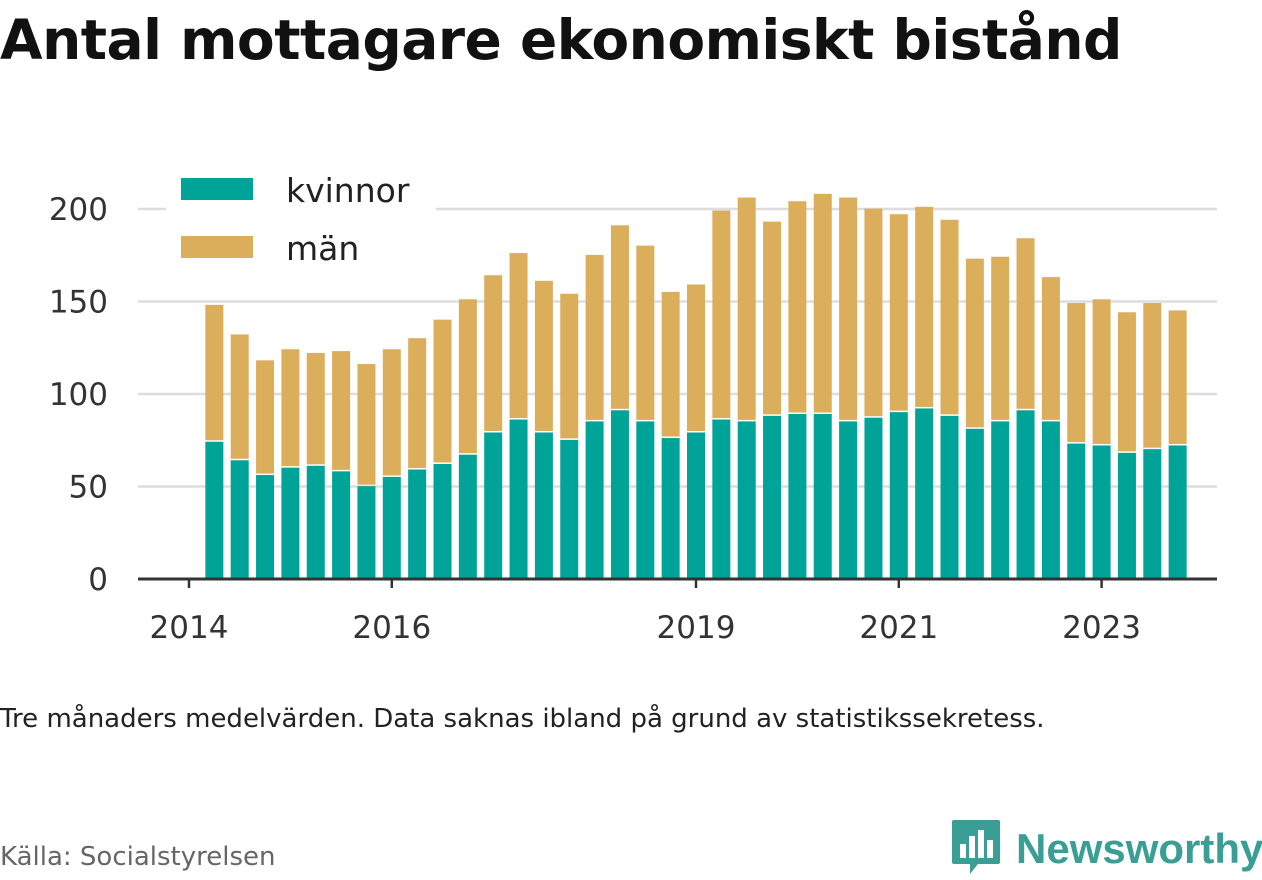 This screenshot has width=1262, height=880. I want to click on x-tick-label-2016: 2016, so click(391, 628).